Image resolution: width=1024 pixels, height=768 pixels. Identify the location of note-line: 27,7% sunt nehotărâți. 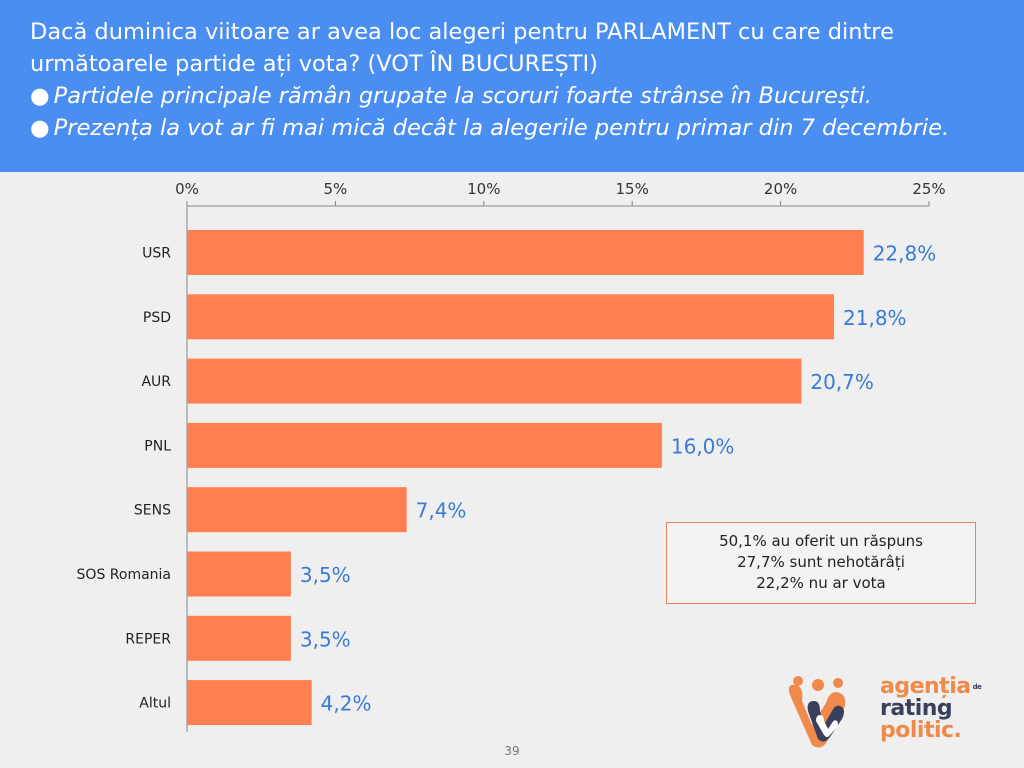
(821, 562).